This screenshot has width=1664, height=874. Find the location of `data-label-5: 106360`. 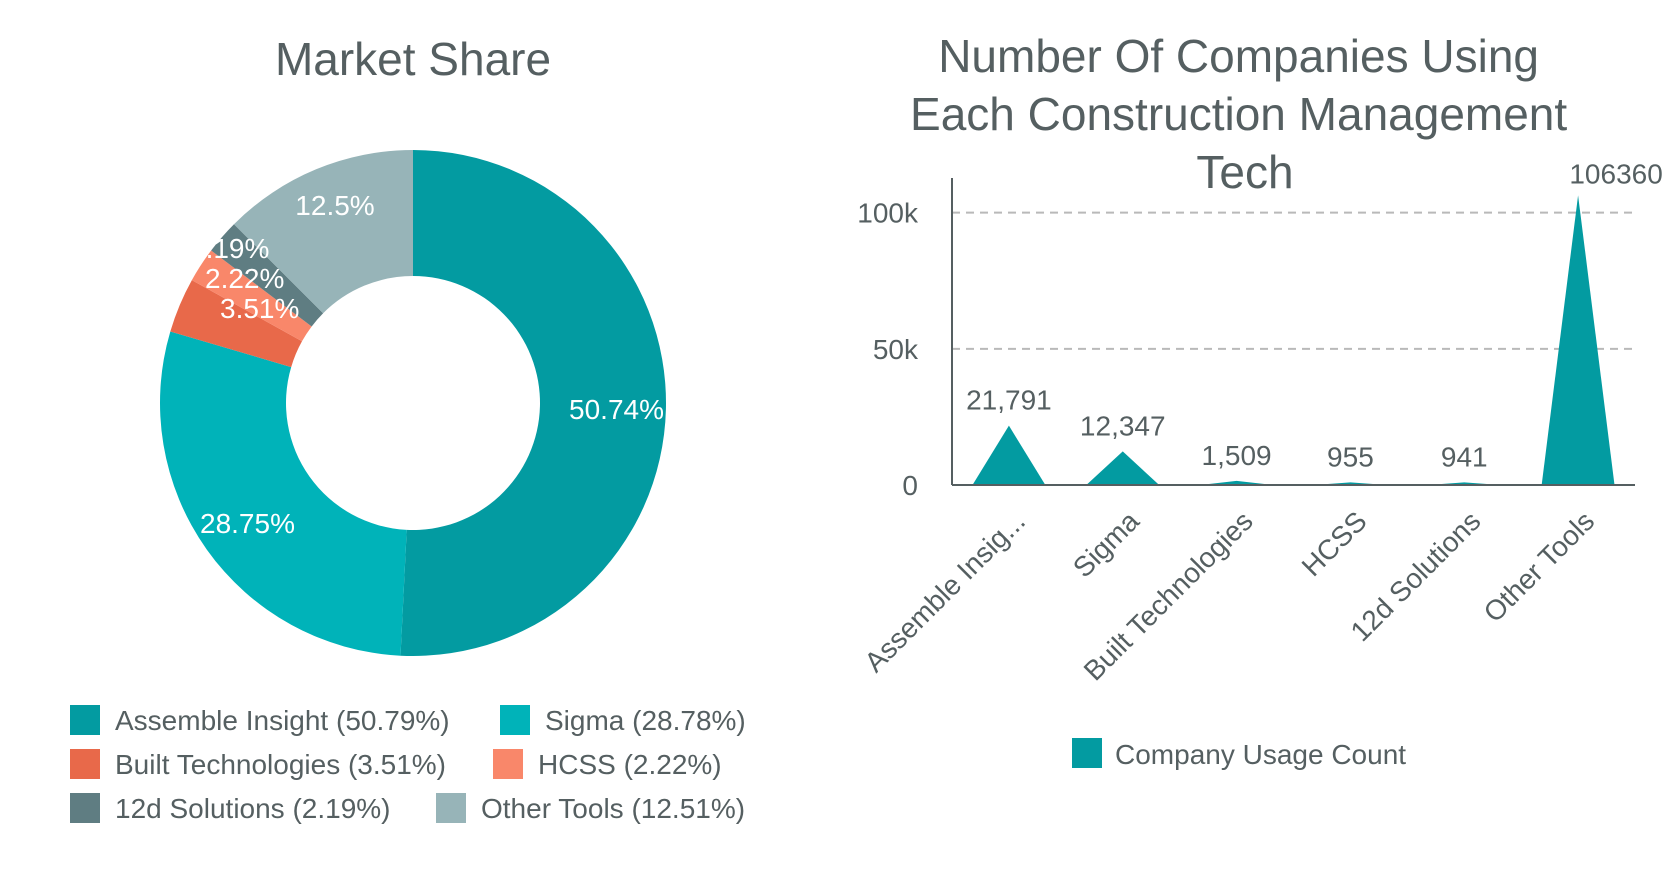

data-label-5: 106360 is located at coordinates (1615, 173).